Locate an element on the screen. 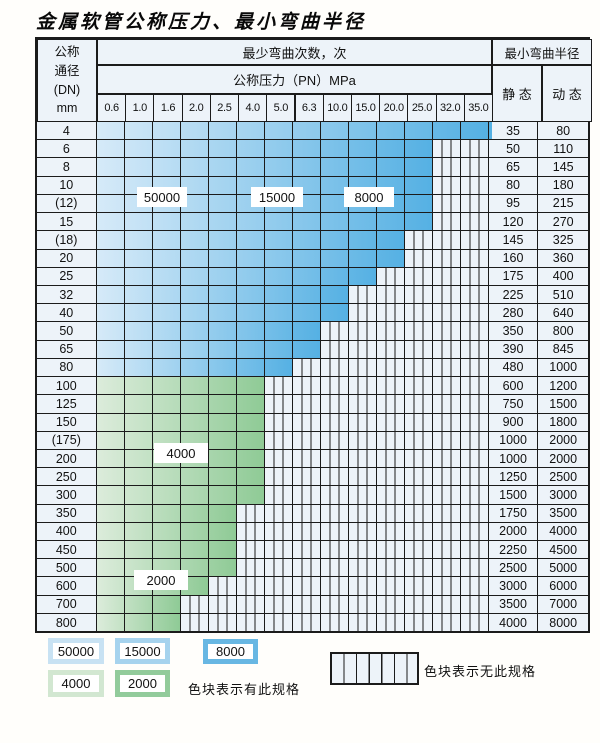 The width and height of the screenshot is (600, 743). table-row: 300 1500 3000 is located at coordinates (312, 495).